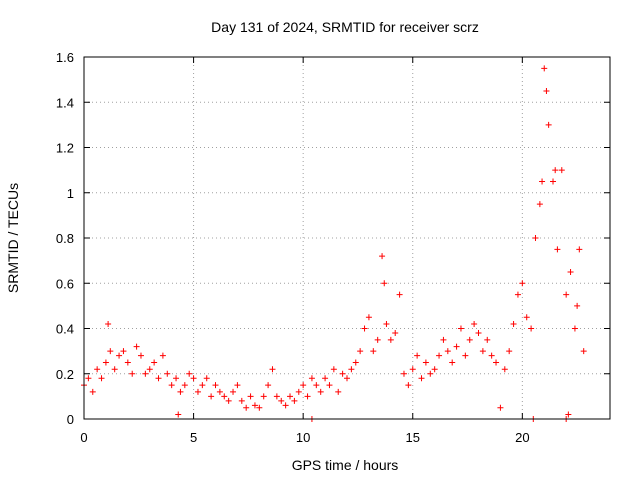 The image size is (640, 480). What do you see at coordinates (413, 437) in the screenshot?
I see `x-tick-label: 15` at bounding box center [413, 437].